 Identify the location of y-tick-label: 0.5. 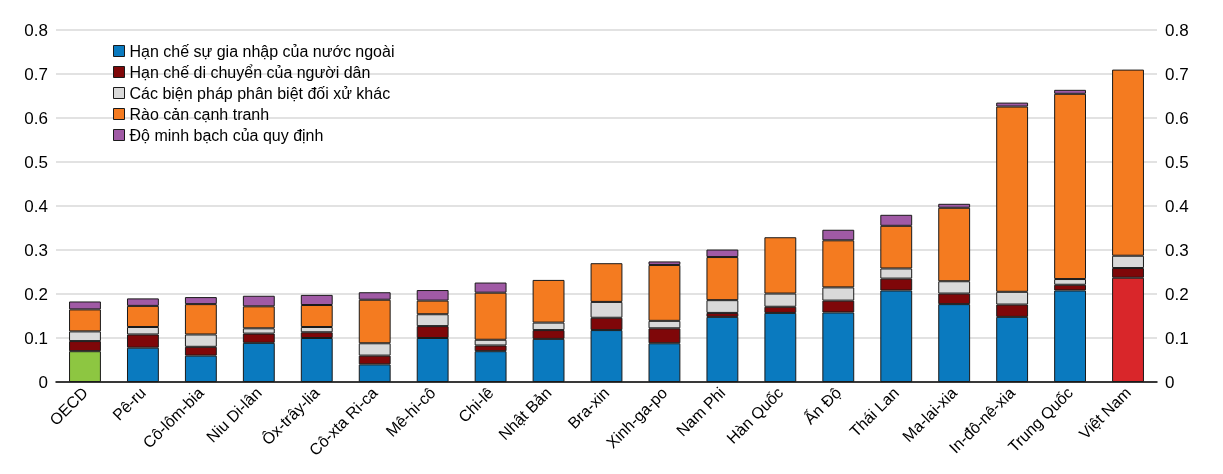
(36, 162).